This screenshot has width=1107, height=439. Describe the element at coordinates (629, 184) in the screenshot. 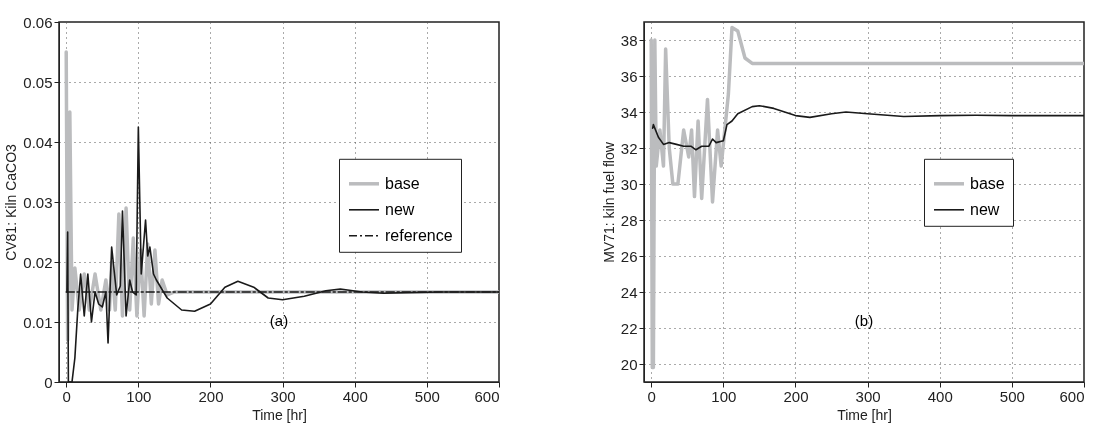

I see `y-tick-label: 30` at that location.